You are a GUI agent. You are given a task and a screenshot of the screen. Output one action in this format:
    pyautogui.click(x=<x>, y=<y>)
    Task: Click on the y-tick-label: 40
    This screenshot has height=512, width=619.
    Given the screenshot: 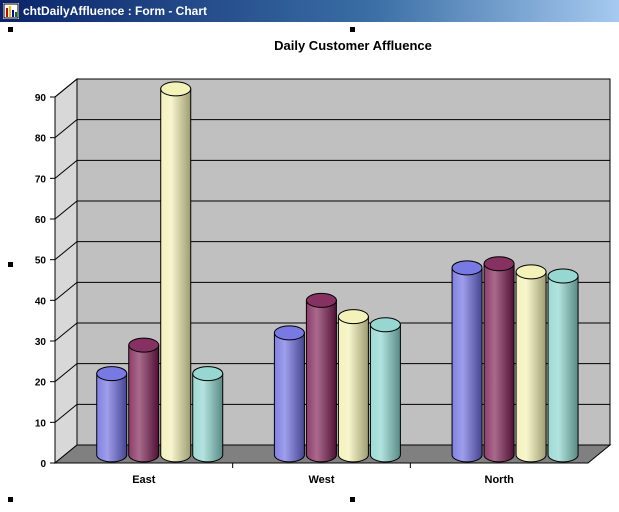 What is the action you would take?
    pyautogui.click(x=41, y=301)
    